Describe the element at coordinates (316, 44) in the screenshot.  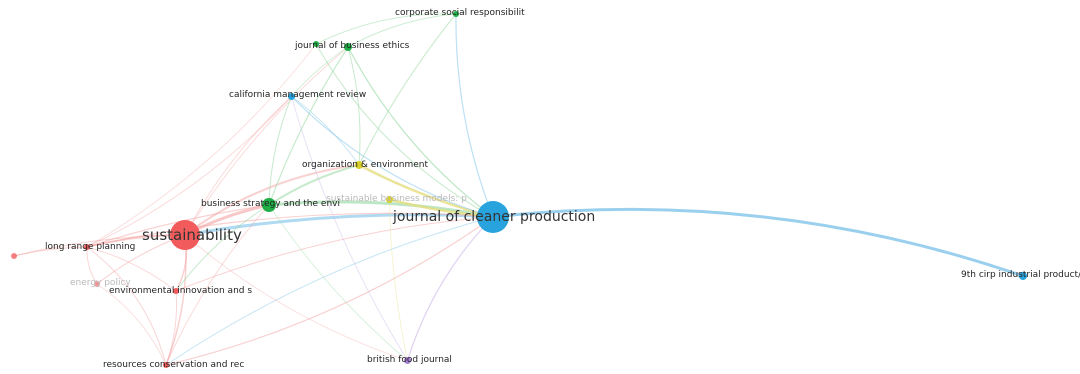
I see `node-journal-of-business-ethics-secondary` at that location.